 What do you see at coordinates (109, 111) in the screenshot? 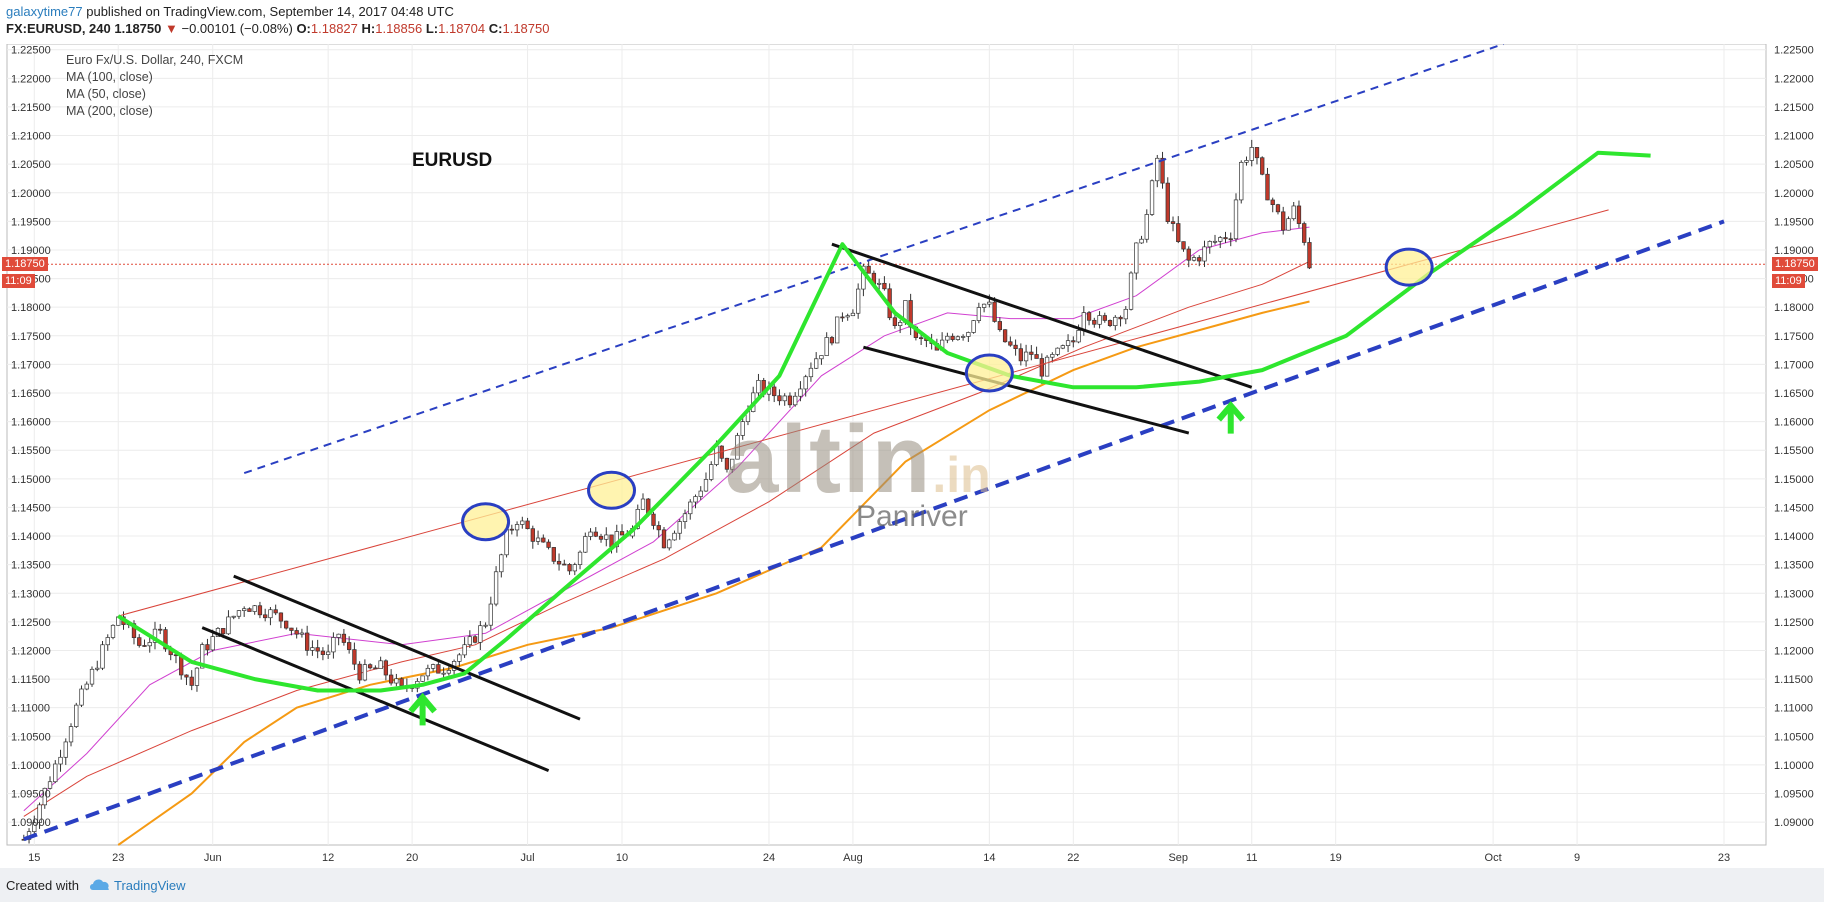
I see `legend-ma200: MA (200, close)` at bounding box center [109, 111].